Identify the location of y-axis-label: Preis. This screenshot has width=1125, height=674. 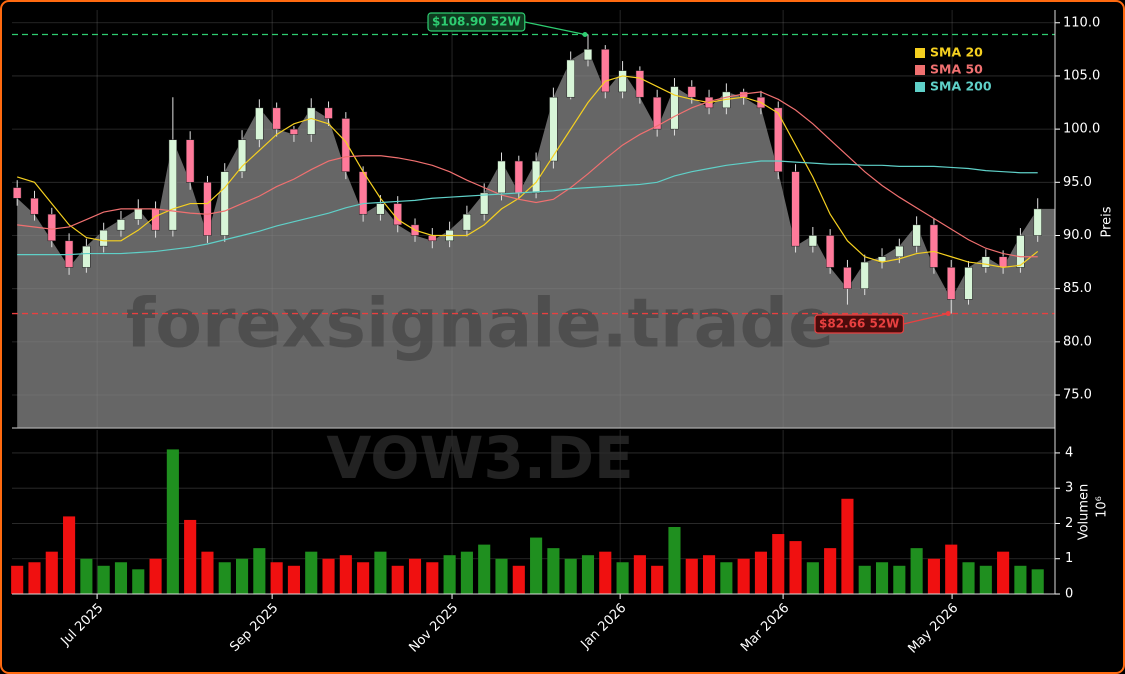
(1107, 221).